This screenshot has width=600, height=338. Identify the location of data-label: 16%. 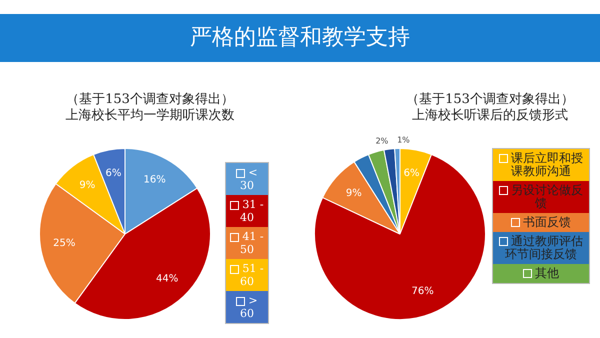
(155, 180).